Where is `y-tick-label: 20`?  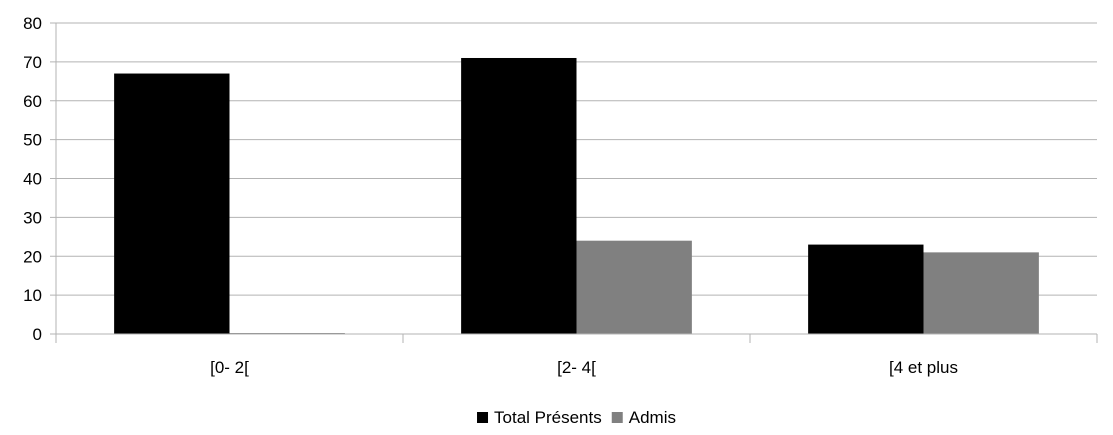
y-tick-label: 20 is located at coordinates (32, 256).